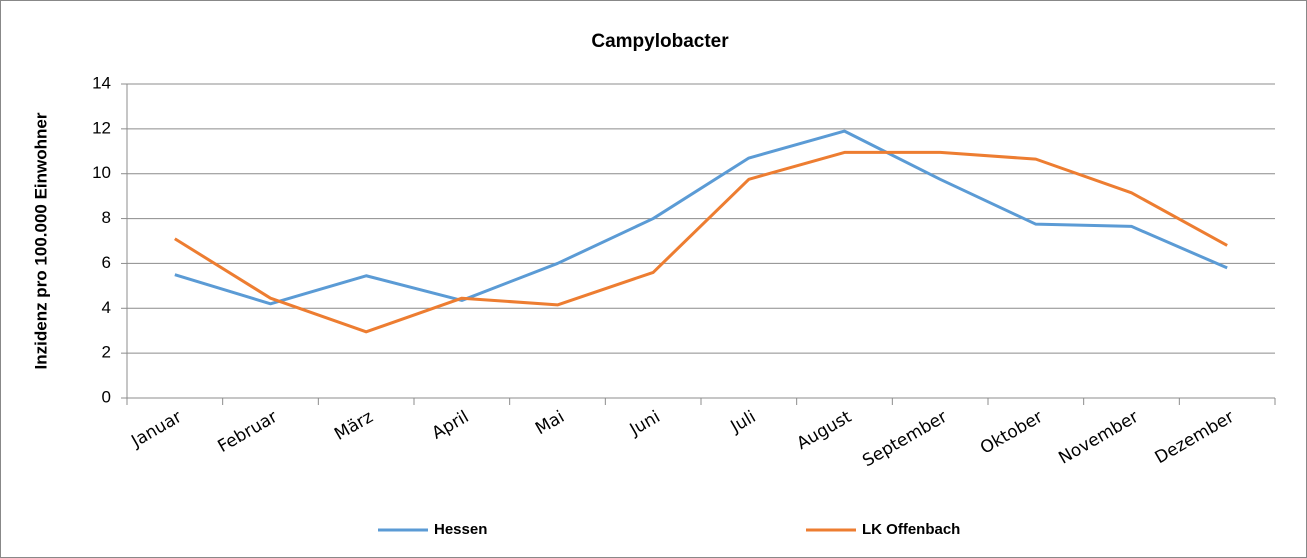  What do you see at coordinates (106, 396) in the screenshot?
I see `y-tick-label: 0` at bounding box center [106, 396].